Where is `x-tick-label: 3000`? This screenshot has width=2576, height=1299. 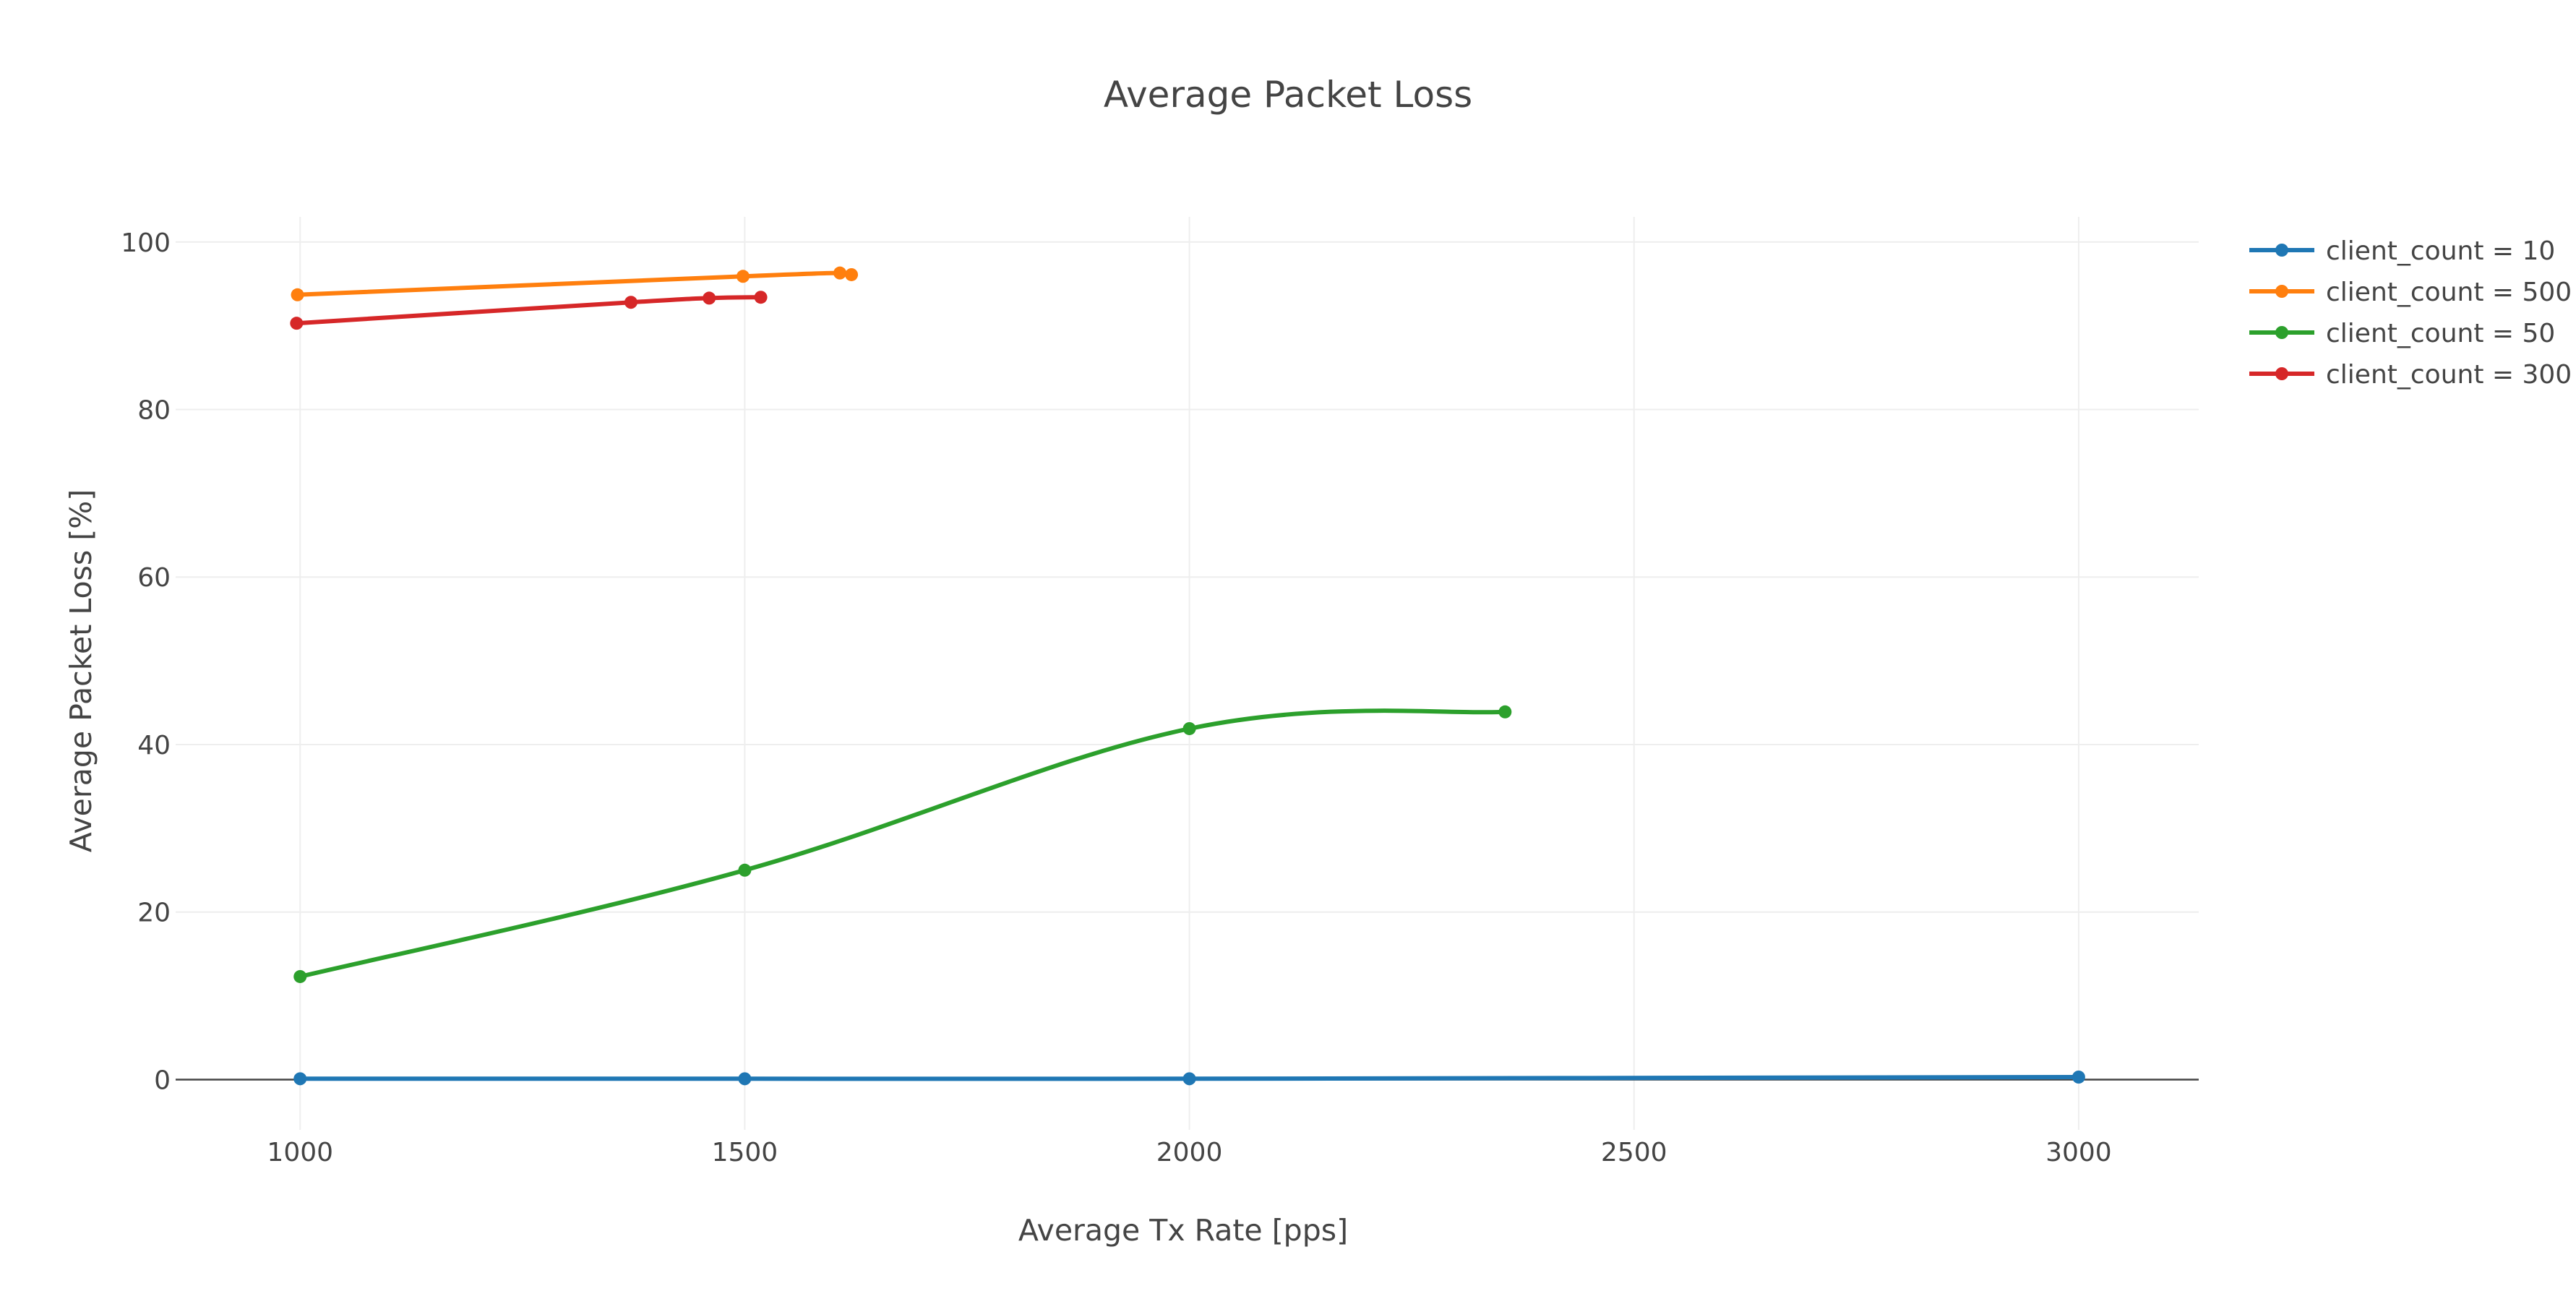 x-tick-label: 3000 is located at coordinates (2079, 1152).